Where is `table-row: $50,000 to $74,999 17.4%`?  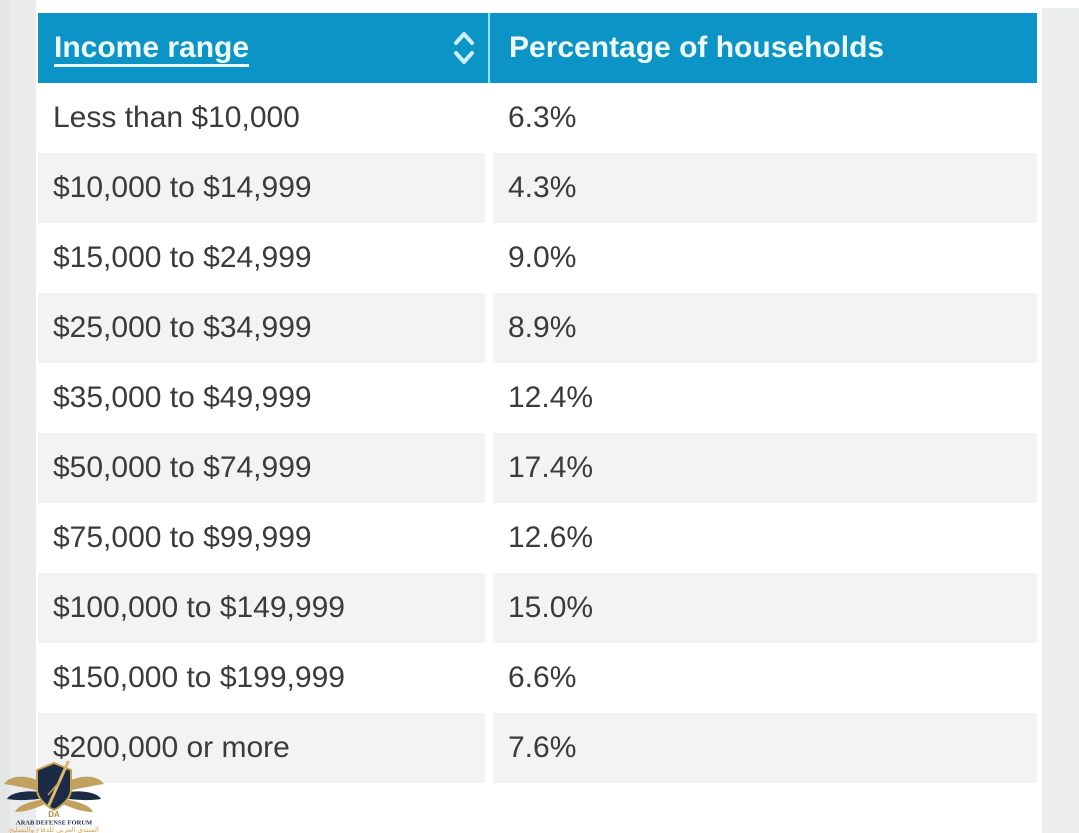
table-row: $50,000 to $74,999 17.4% is located at coordinates (537, 468).